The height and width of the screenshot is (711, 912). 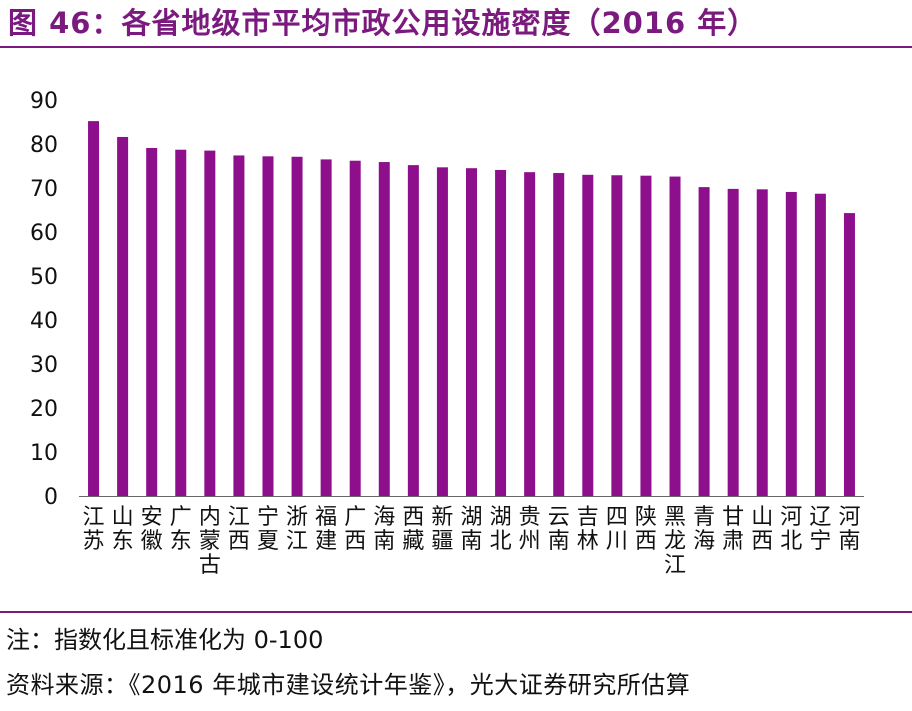 What do you see at coordinates (456, 612) in the screenshot?
I see `footer-divider` at bounding box center [456, 612].